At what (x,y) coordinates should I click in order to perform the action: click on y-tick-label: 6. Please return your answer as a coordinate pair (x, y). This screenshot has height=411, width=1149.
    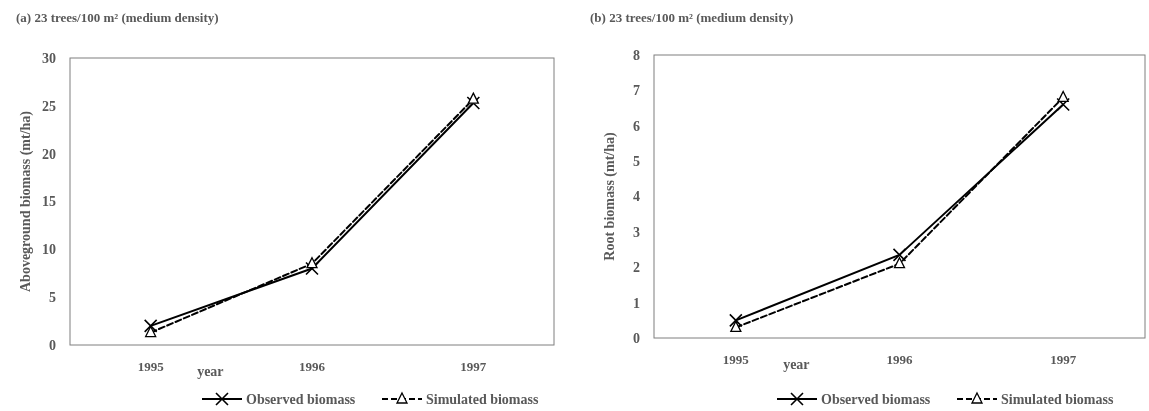
    Looking at the image, I should click on (636, 126).